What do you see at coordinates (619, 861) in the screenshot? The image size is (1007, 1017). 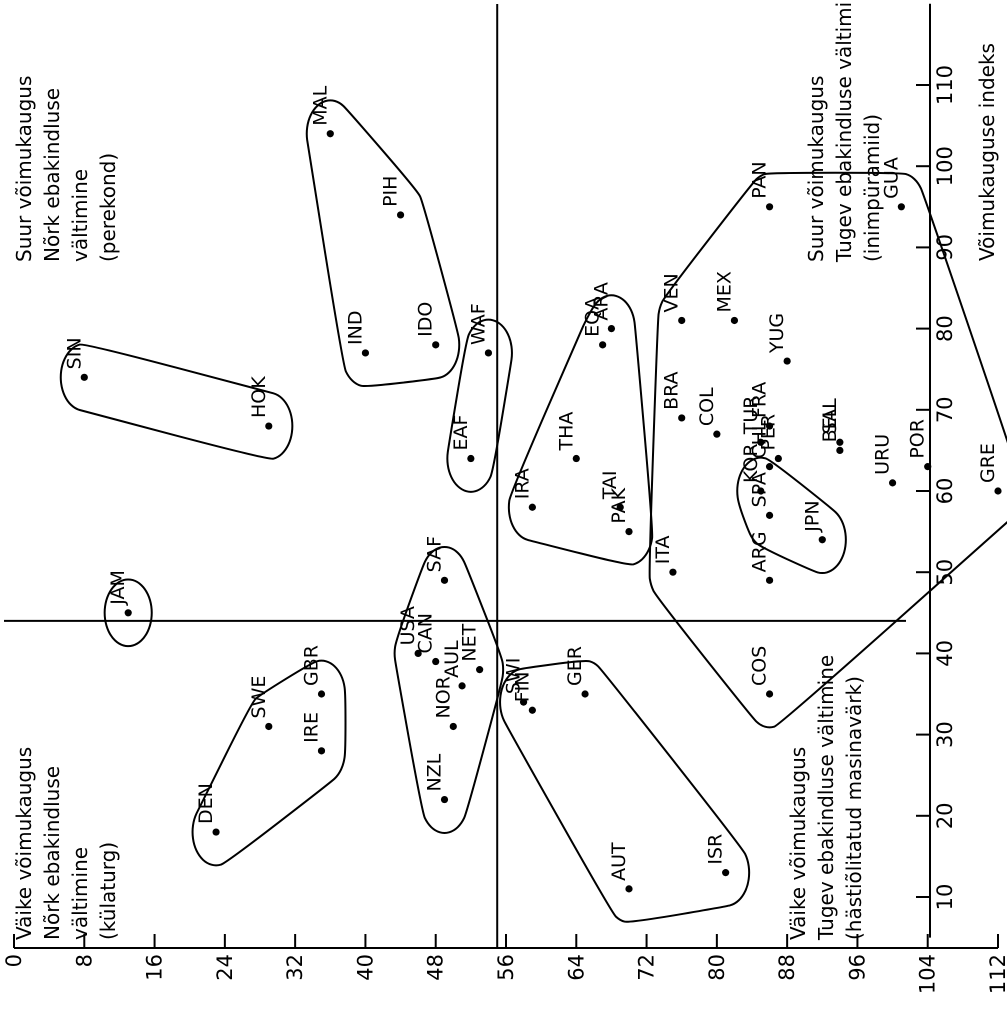 I see `point-label-aut: AUT` at bounding box center [619, 861].